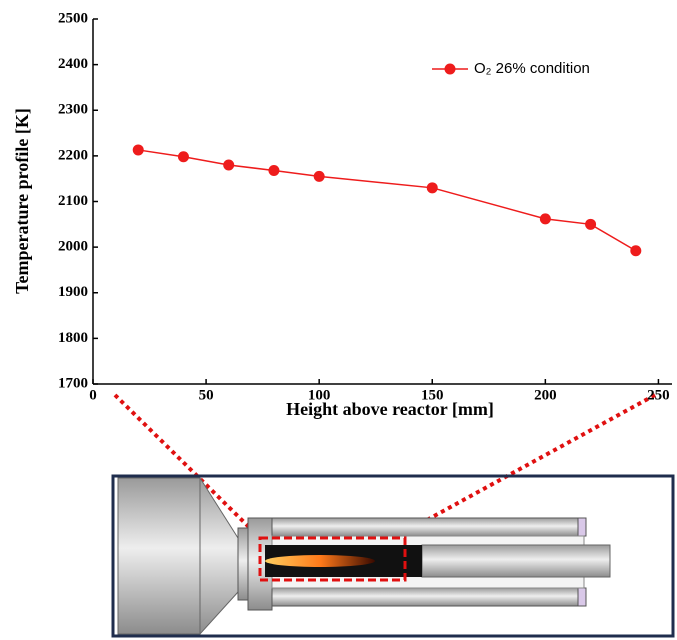  What do you see at coordinates (450, 69) in the screenshot?
I see `legend-marker` at bounding box center [450, 69].